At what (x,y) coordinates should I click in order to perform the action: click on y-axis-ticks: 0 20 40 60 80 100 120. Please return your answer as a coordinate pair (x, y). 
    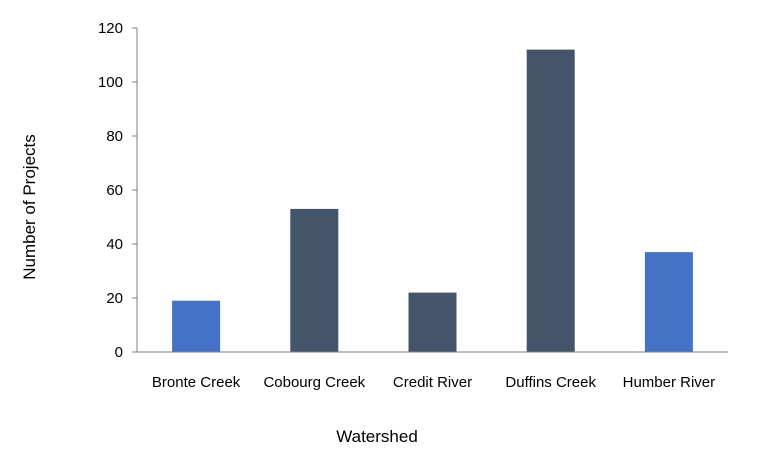
    Looking at the image, I should click on (117, 190).